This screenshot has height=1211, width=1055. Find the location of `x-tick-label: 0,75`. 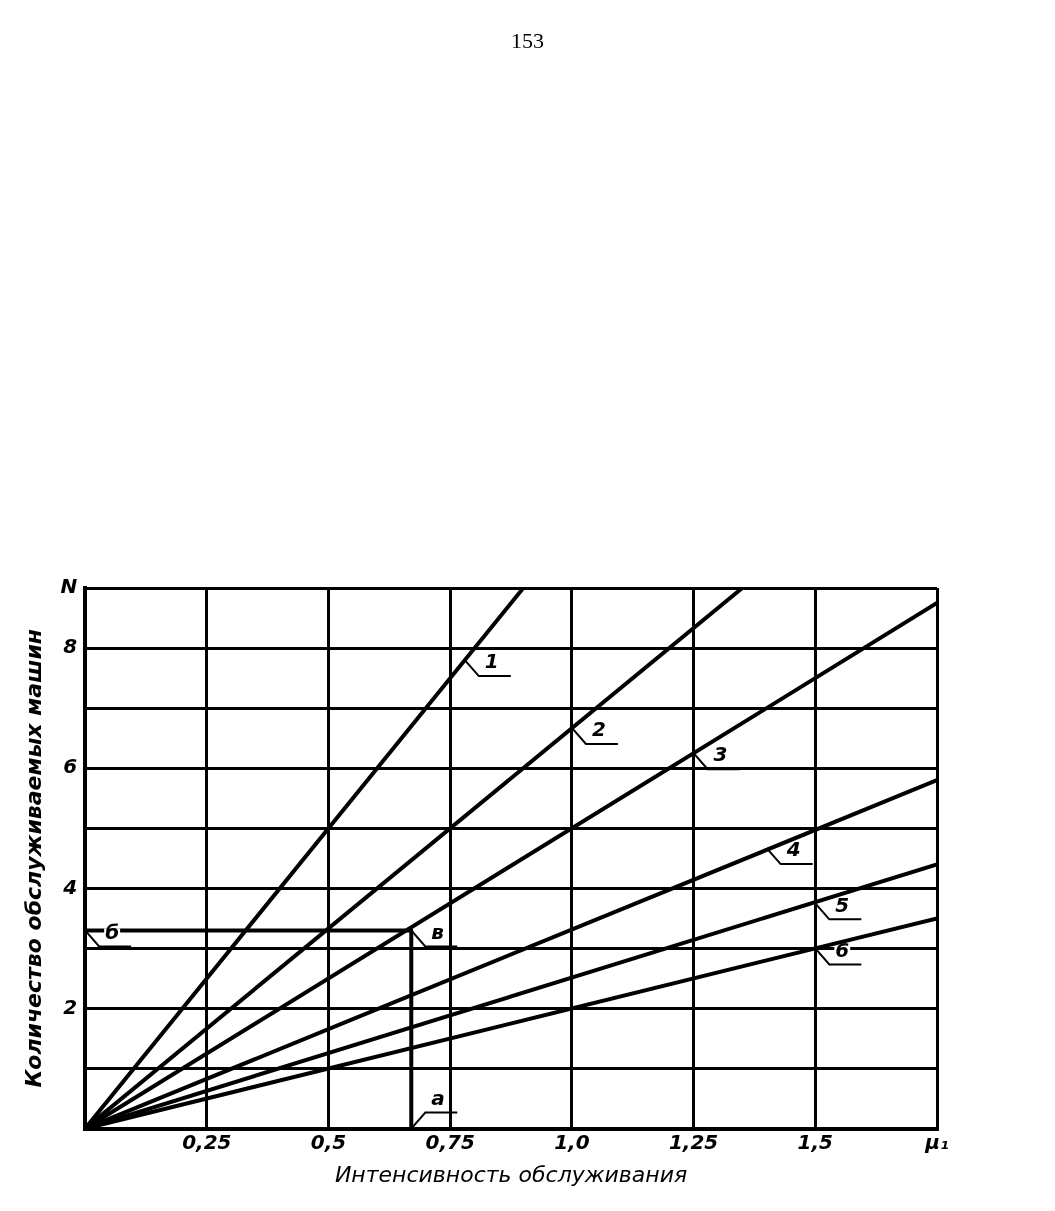

x-tick-label: 0,75 is located at coordinates (450, 1141).